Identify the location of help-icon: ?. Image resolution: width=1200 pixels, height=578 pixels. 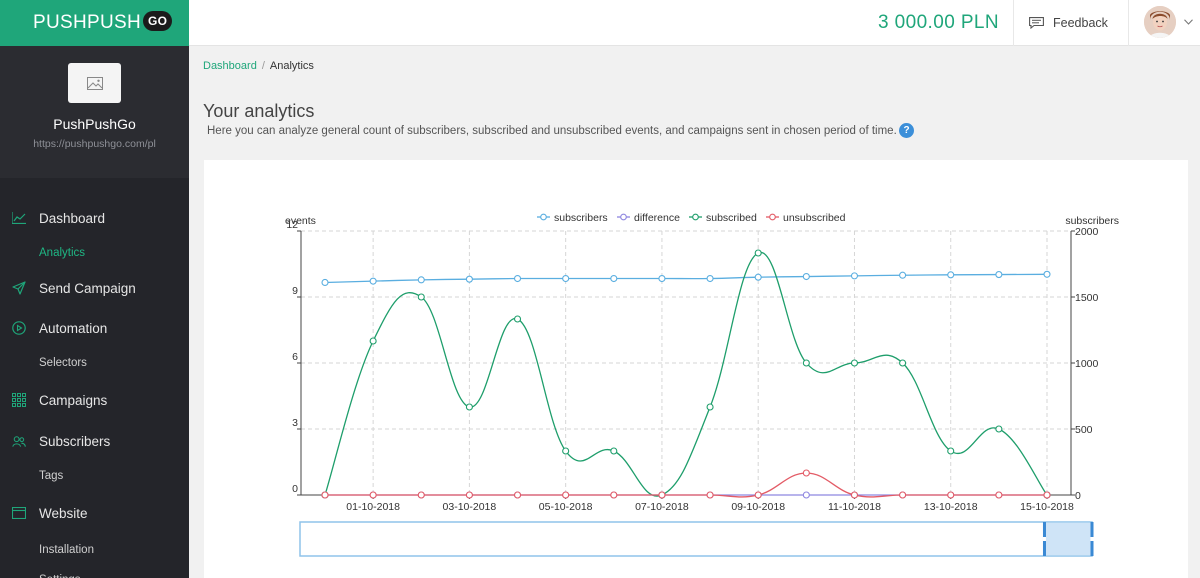
(906, 130).